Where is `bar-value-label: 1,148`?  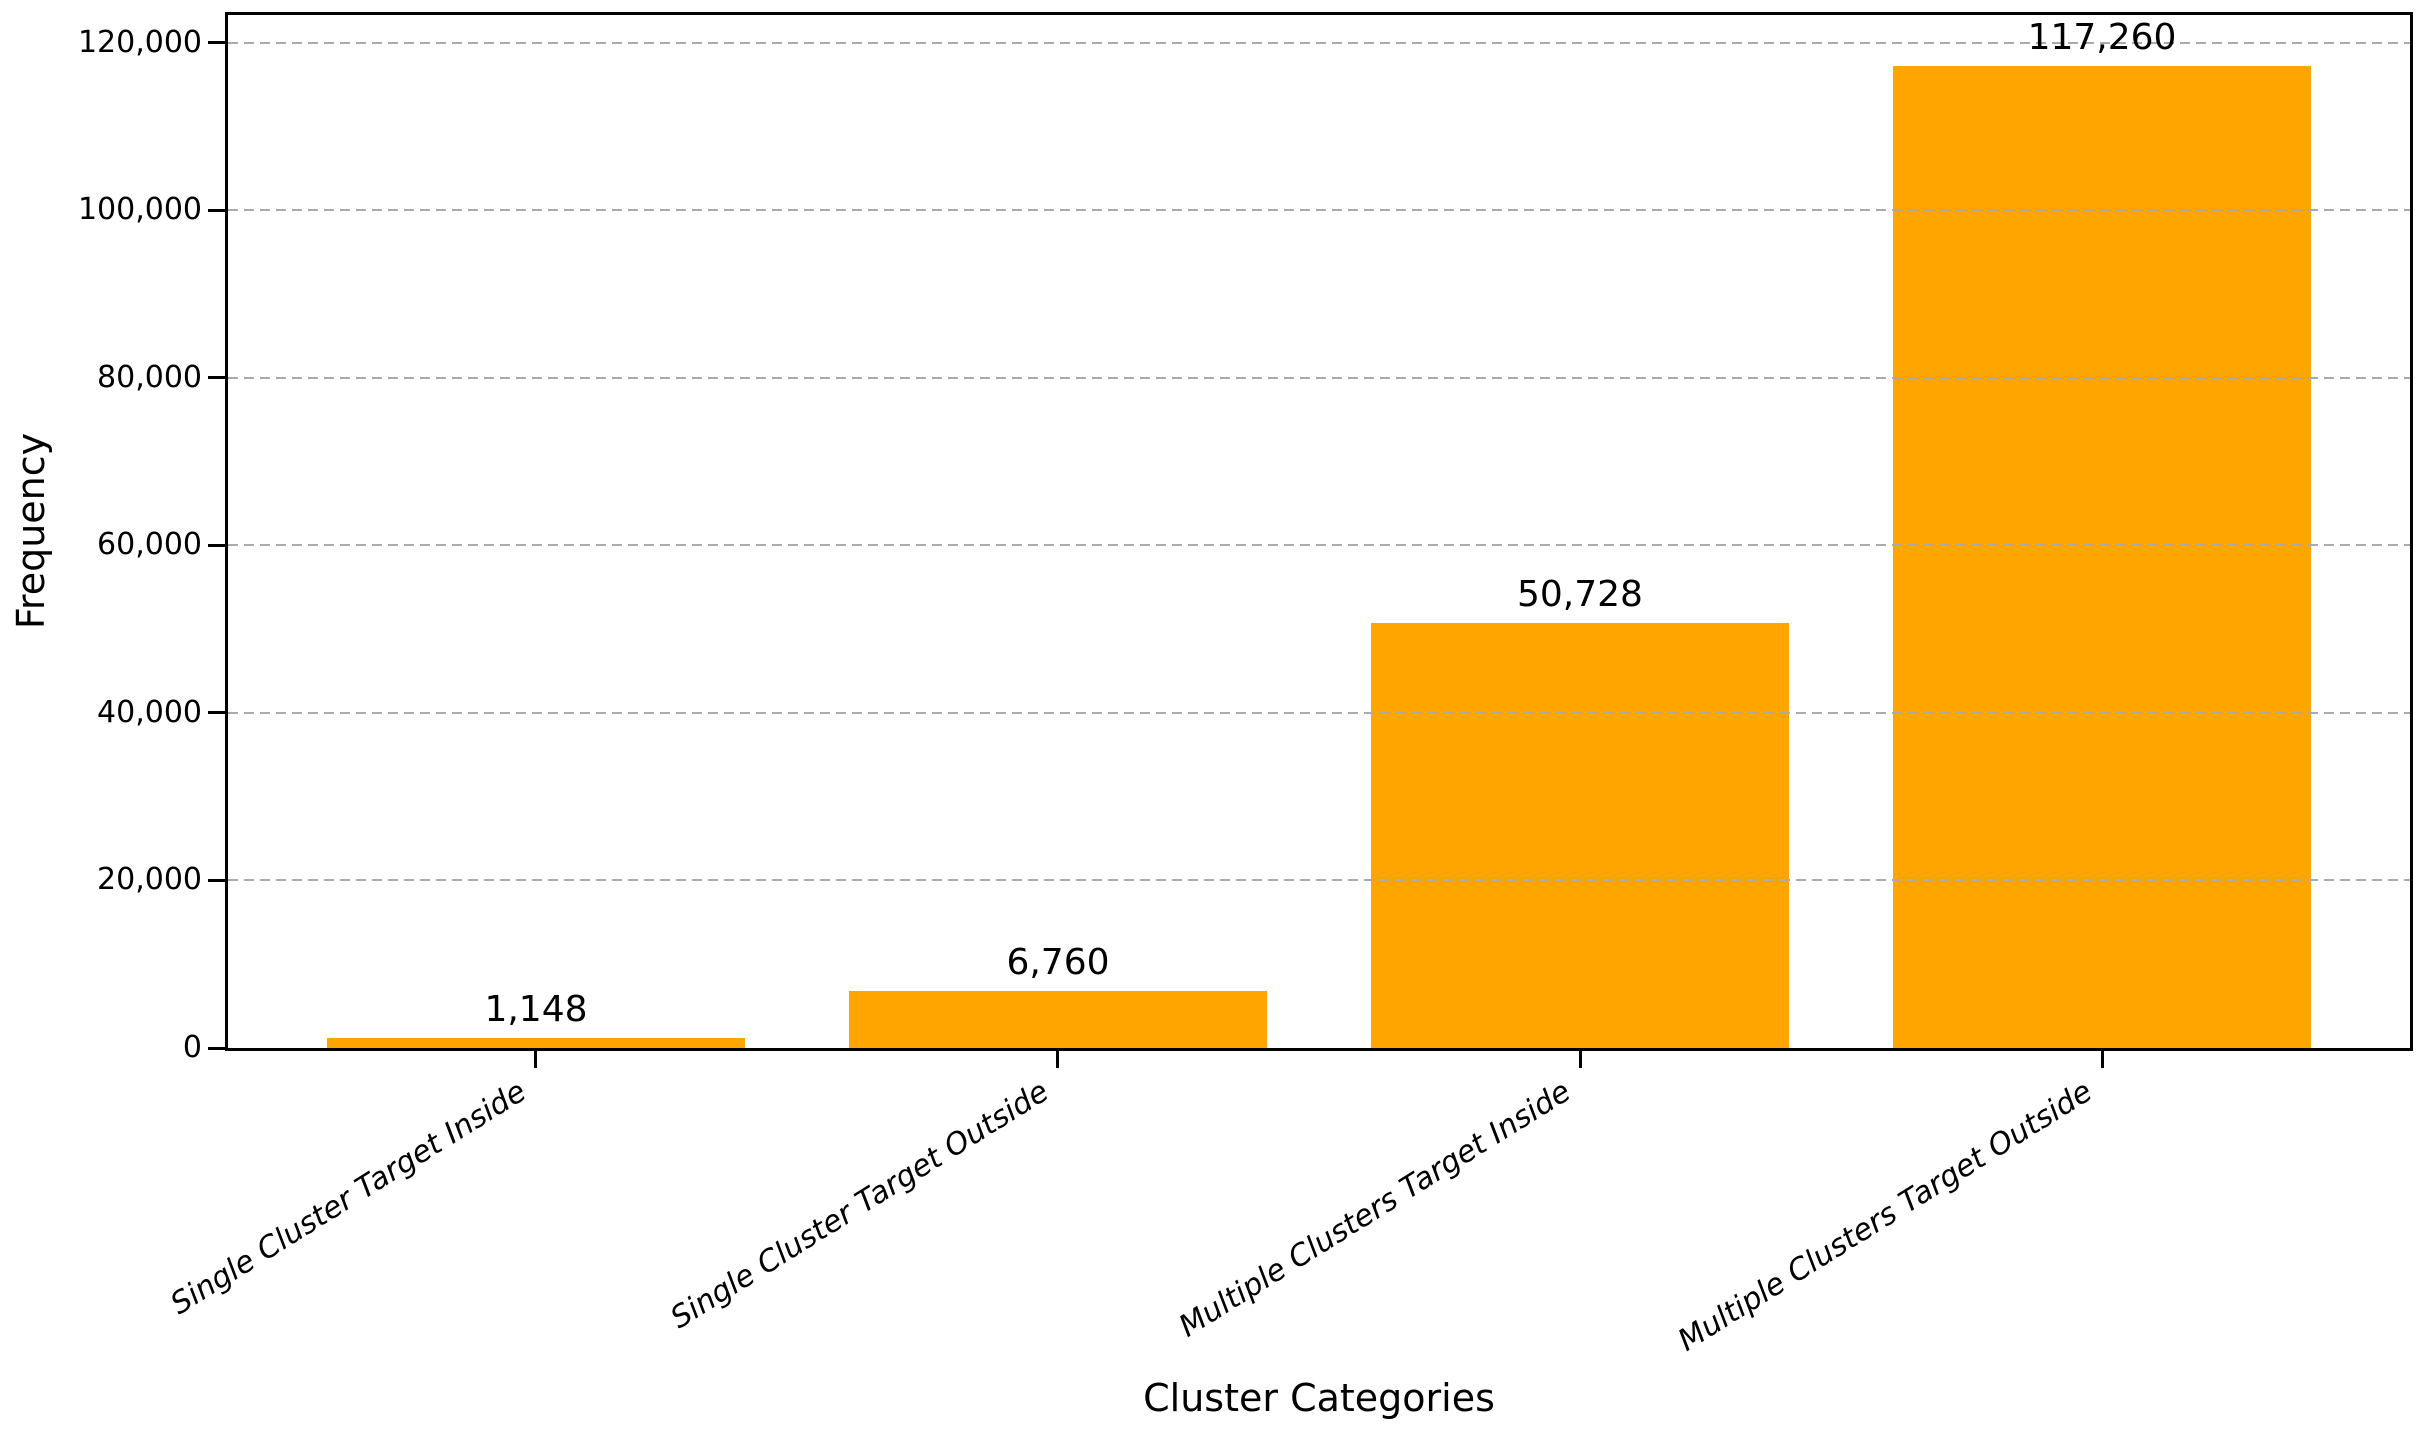 bar-value-label: 1,148 is located at coordinates (536, 1010).